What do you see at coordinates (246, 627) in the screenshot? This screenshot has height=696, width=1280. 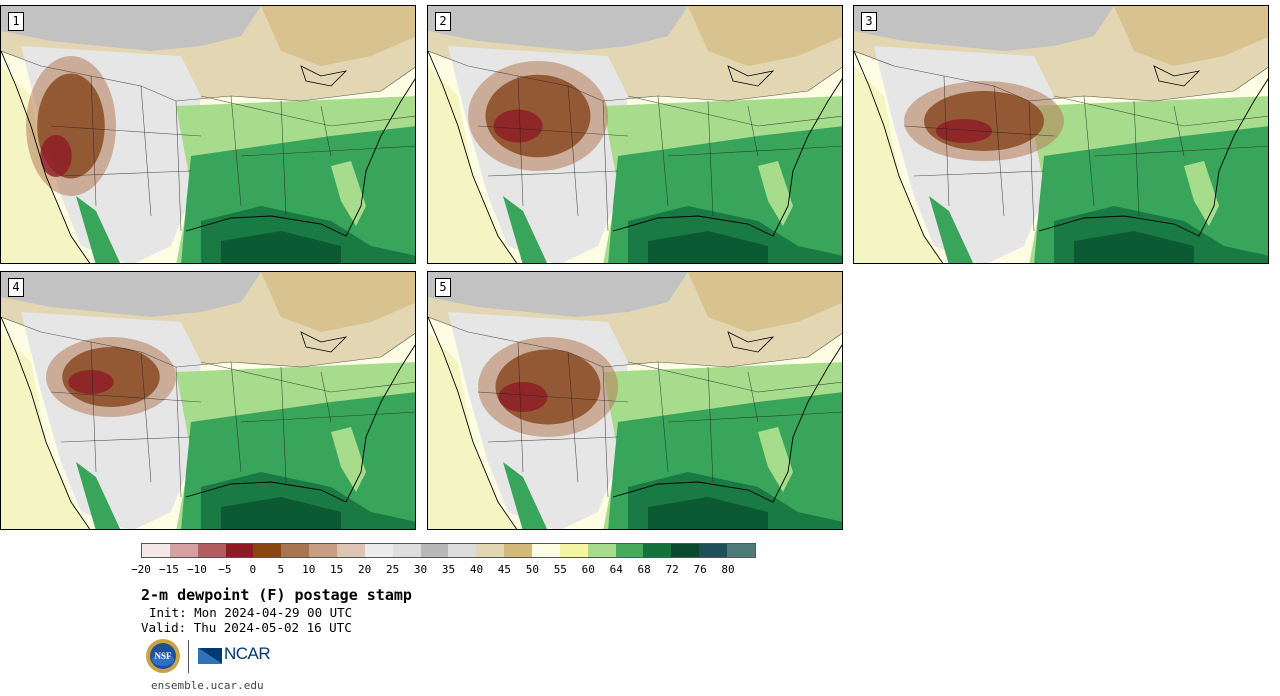 I see `valid-time: Valid: Thu 2024-05-02 16 UTC` at bounding box center [246, 627].